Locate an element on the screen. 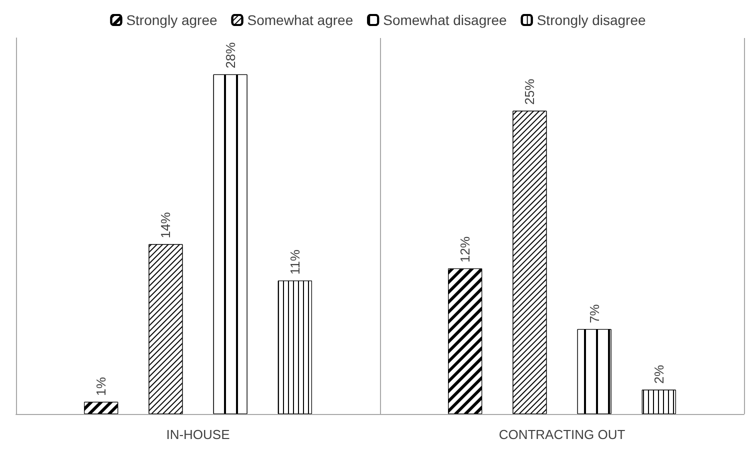 Image resolution: width=755 pixels, height=454 pixels. legend-label: Somewhat disagree is located at coordinates (445, 20).